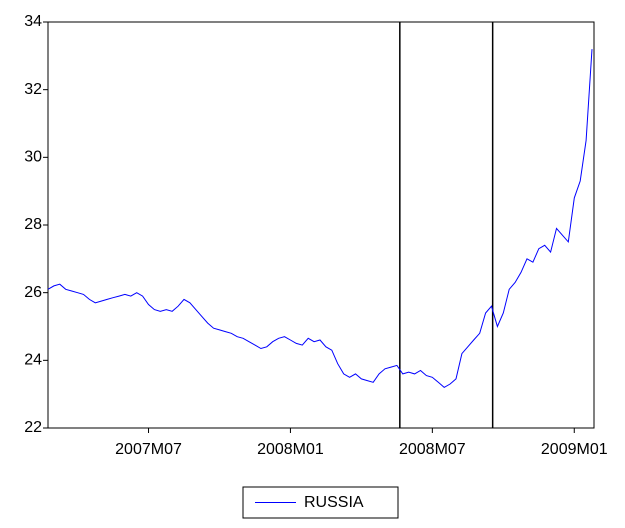 The height and width of the screenshot is (528, 625). What do you see at coordinates (33, 292) in the screenshot?
I see `y-tick-label: 26` at bounding box center [33, 292].